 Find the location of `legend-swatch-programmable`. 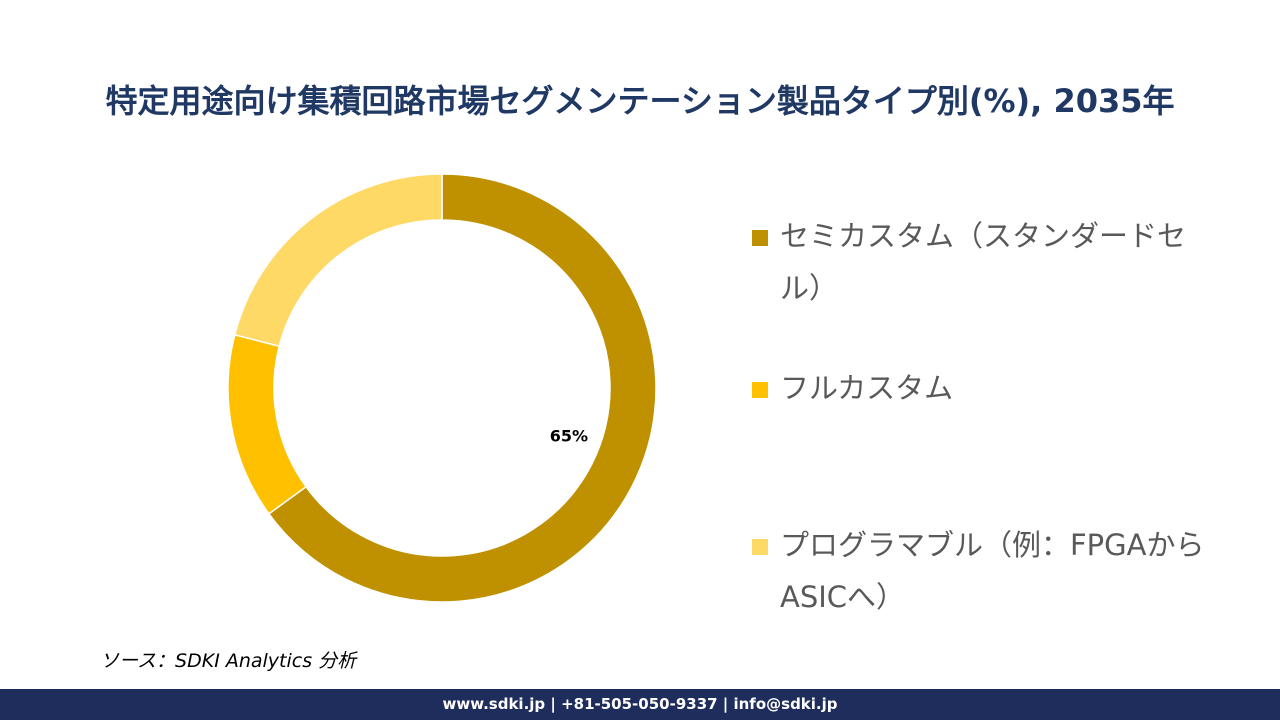

legend-swatch-programmable is located at coordinates (760, 547).